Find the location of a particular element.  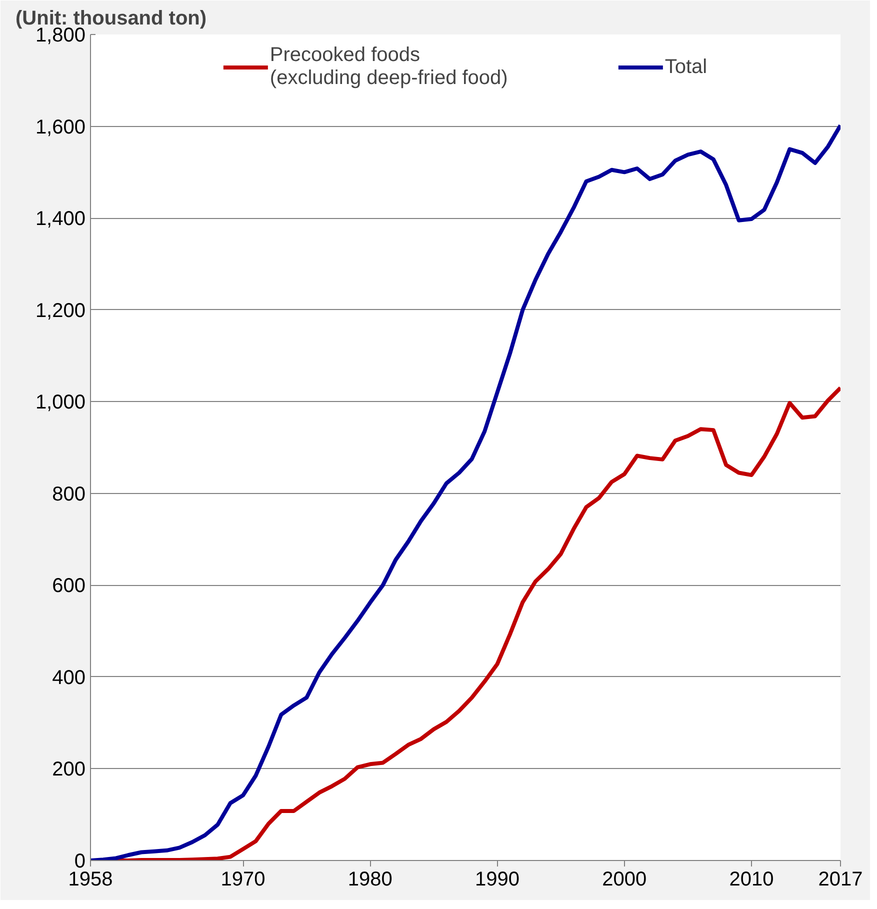

x-tick-label: 1990 is located at coordinates (497, 879).